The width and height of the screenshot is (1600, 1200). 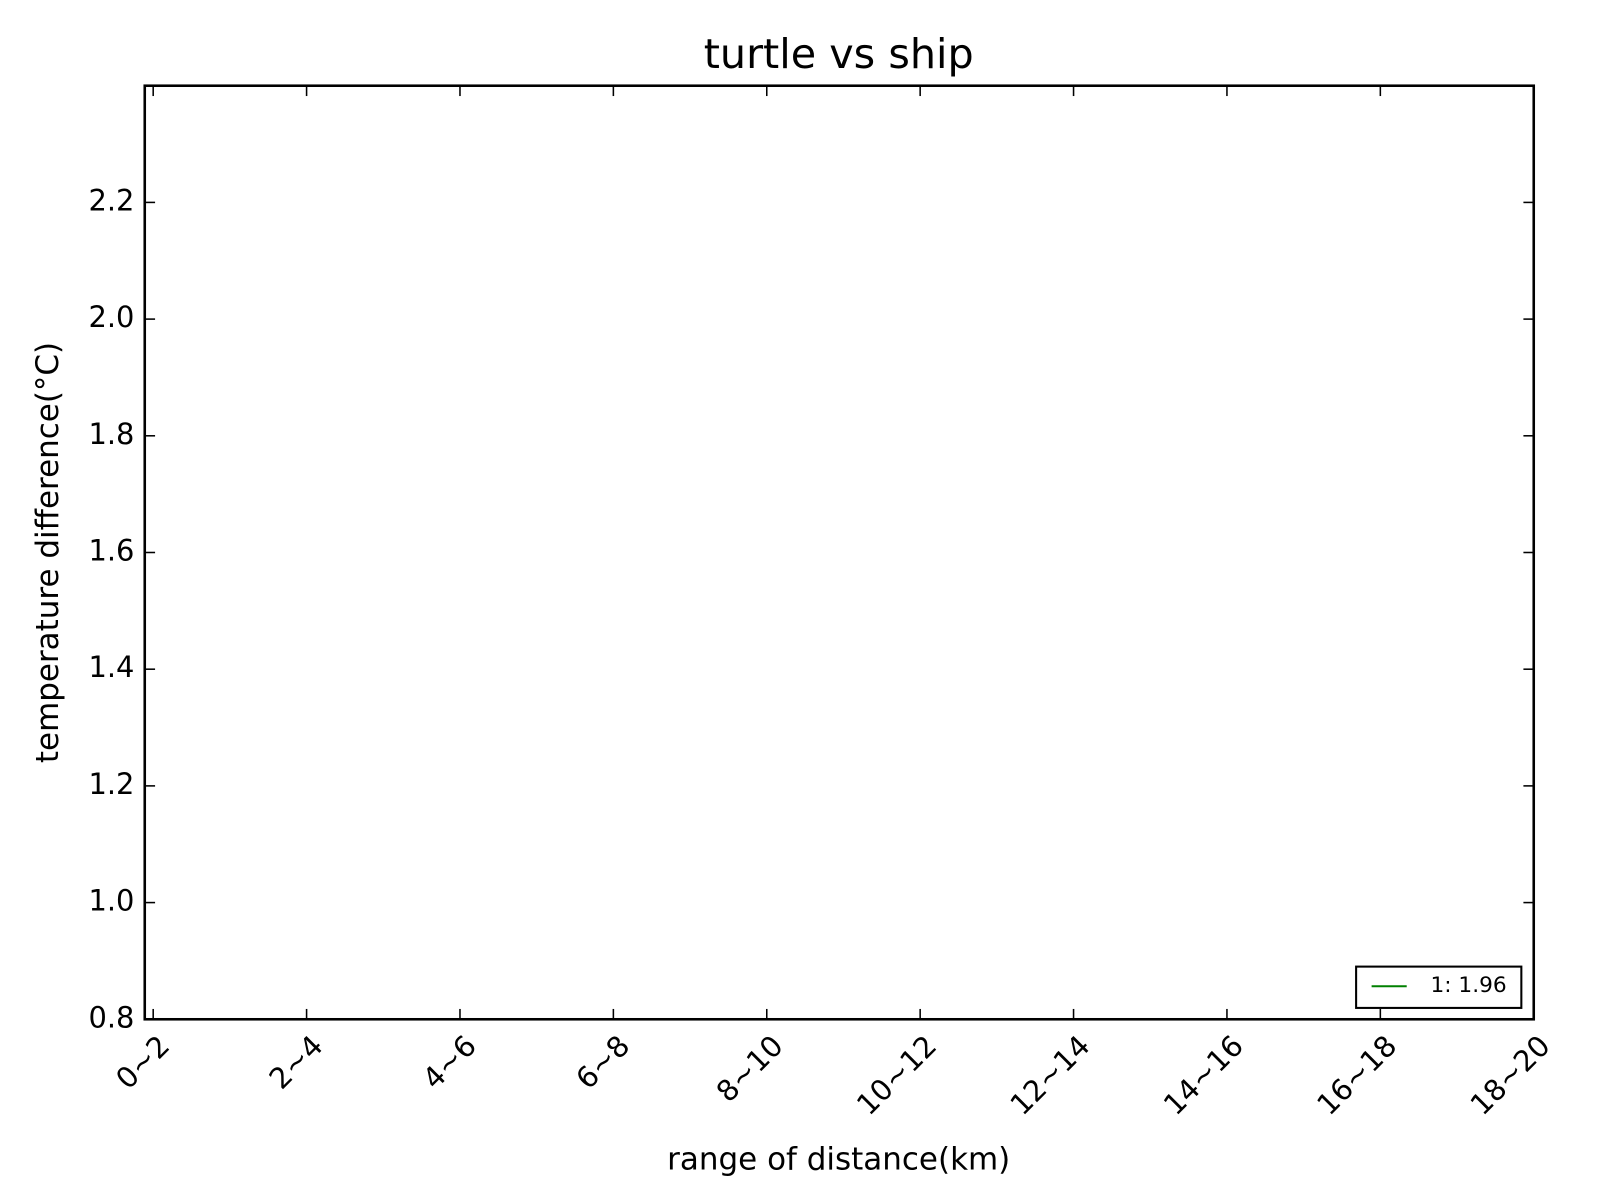 What do you see at coordinates (449, 1062) in the screenshot?
I see `x-tick-label: 4~6` at bounding box center [449, 1062].